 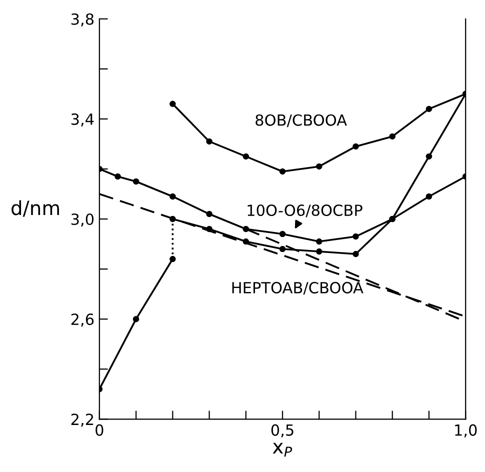 What do you see at coordinates (100, 430) in the screenshot?
I see `x-tick-label: 0` at bounding box center [100, 430].